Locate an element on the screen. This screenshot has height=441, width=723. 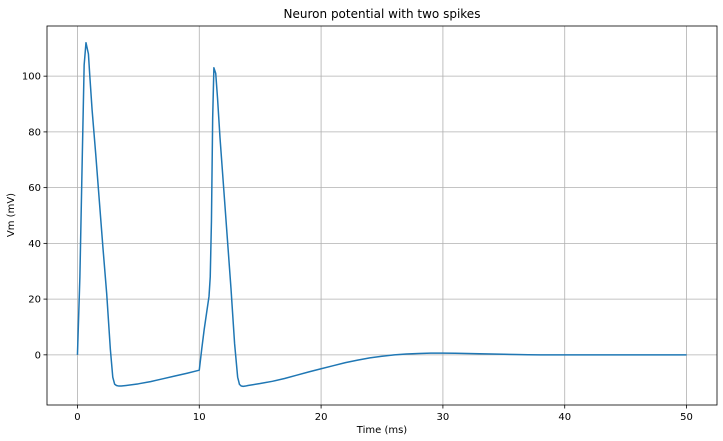
x-tick-label: 10 is located at coordinates (199, 417).